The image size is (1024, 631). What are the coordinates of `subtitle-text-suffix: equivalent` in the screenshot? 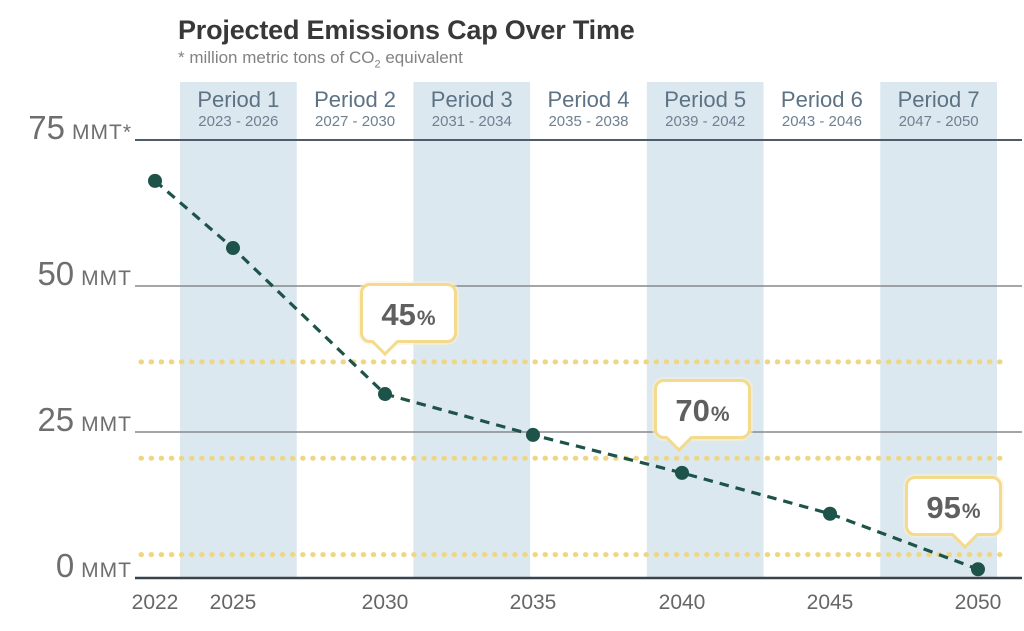 It's located at (421, 57).